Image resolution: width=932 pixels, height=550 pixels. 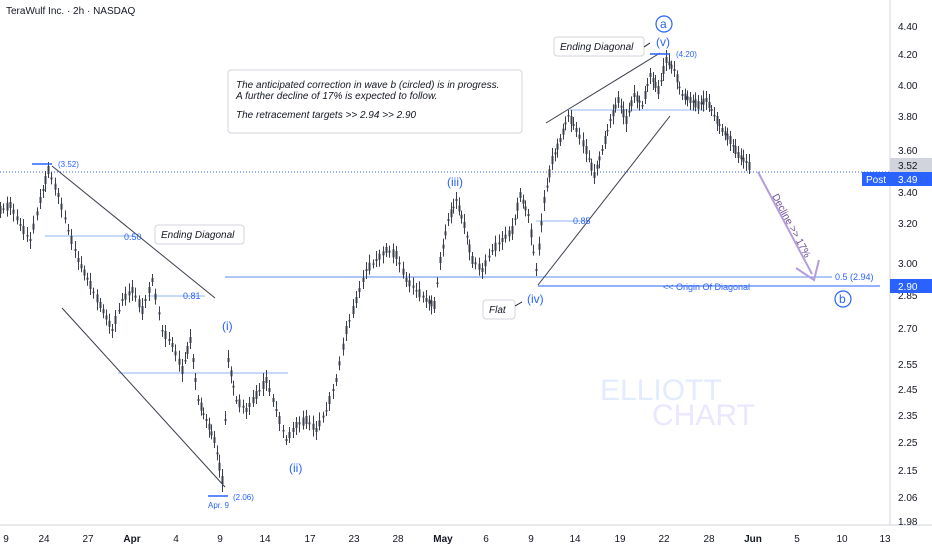 I want to click on badge-last-price, so click(x=911, y=165).